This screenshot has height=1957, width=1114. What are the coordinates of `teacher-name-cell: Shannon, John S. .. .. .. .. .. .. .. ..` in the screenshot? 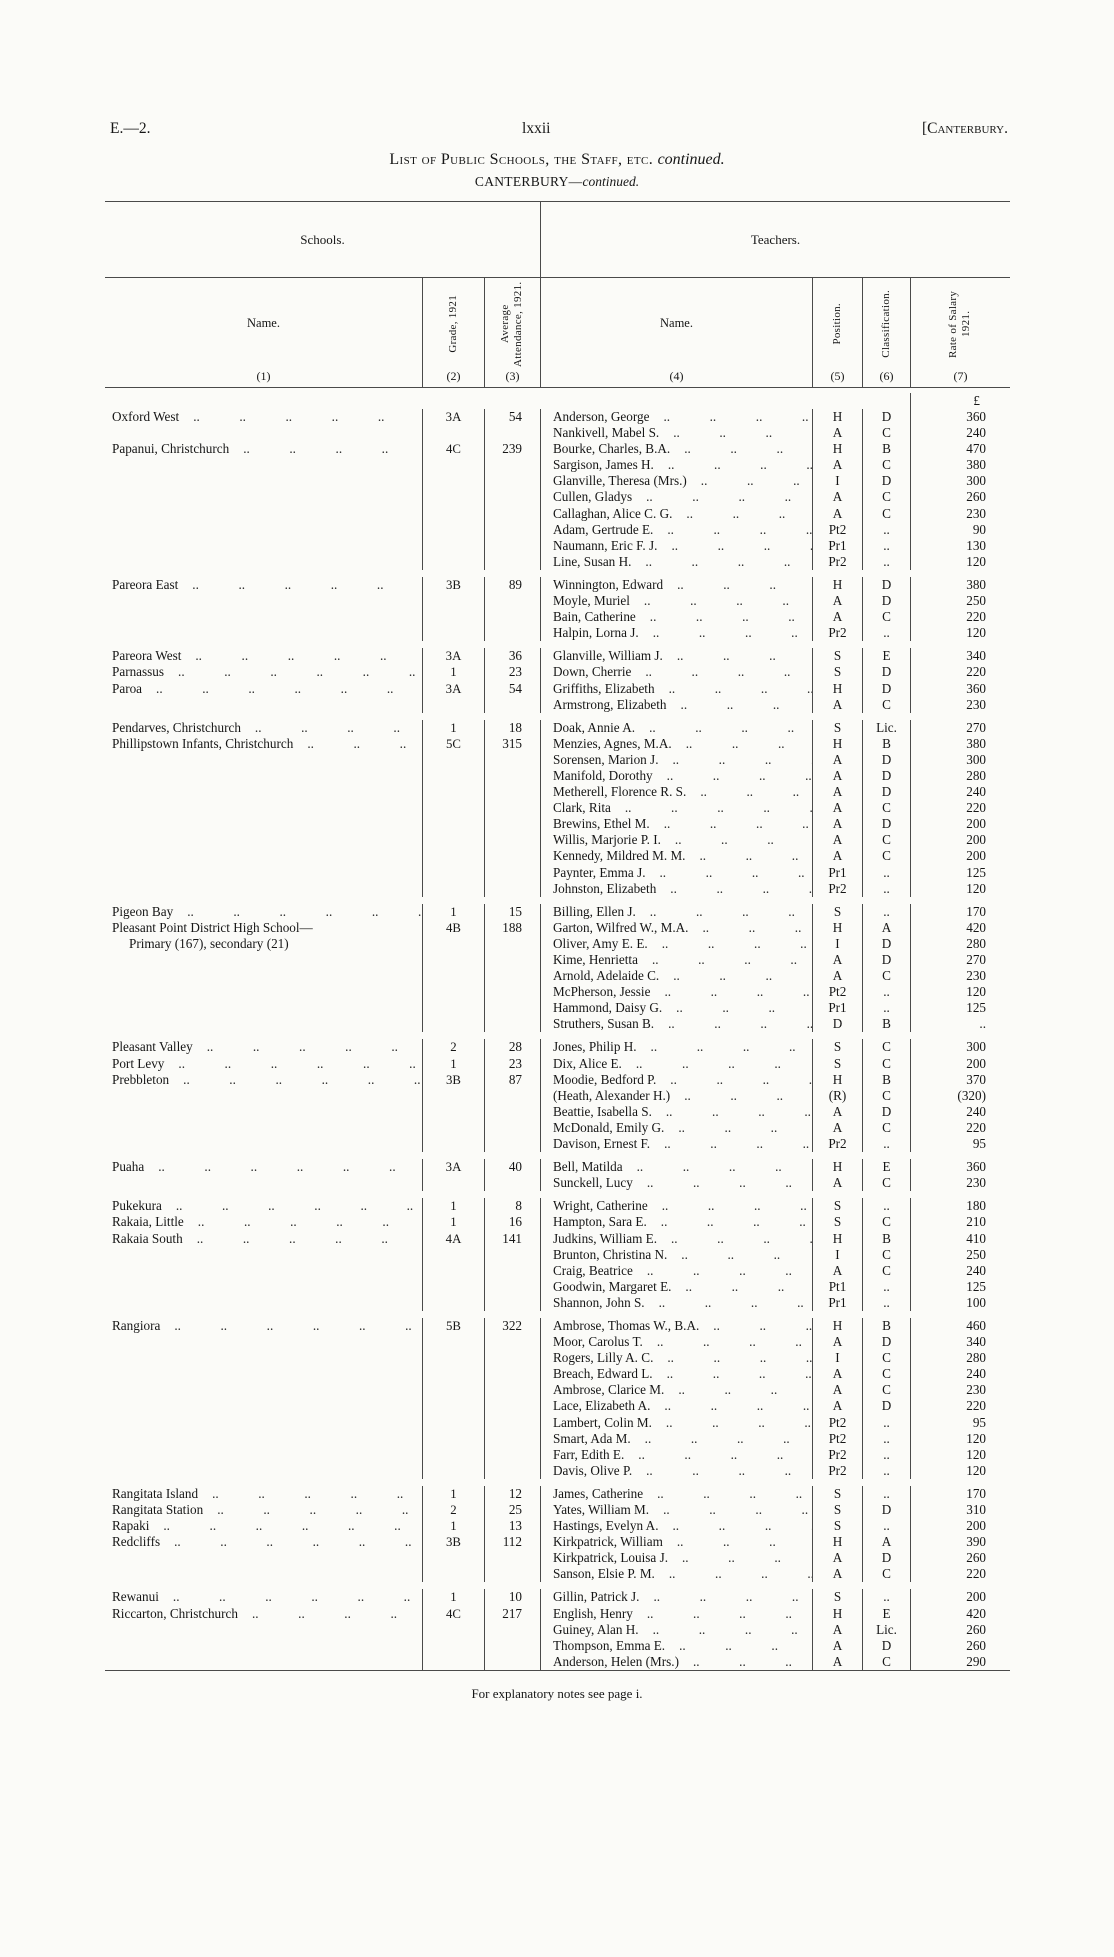 It's located at (676, 1302).